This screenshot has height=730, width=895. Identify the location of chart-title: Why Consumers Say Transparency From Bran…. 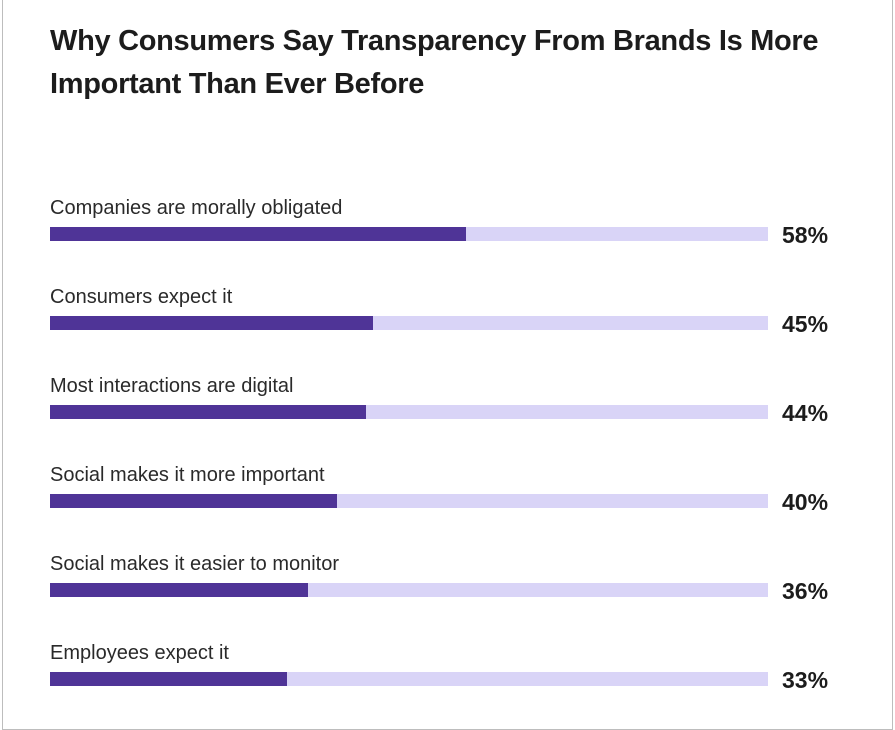
(434, 62).